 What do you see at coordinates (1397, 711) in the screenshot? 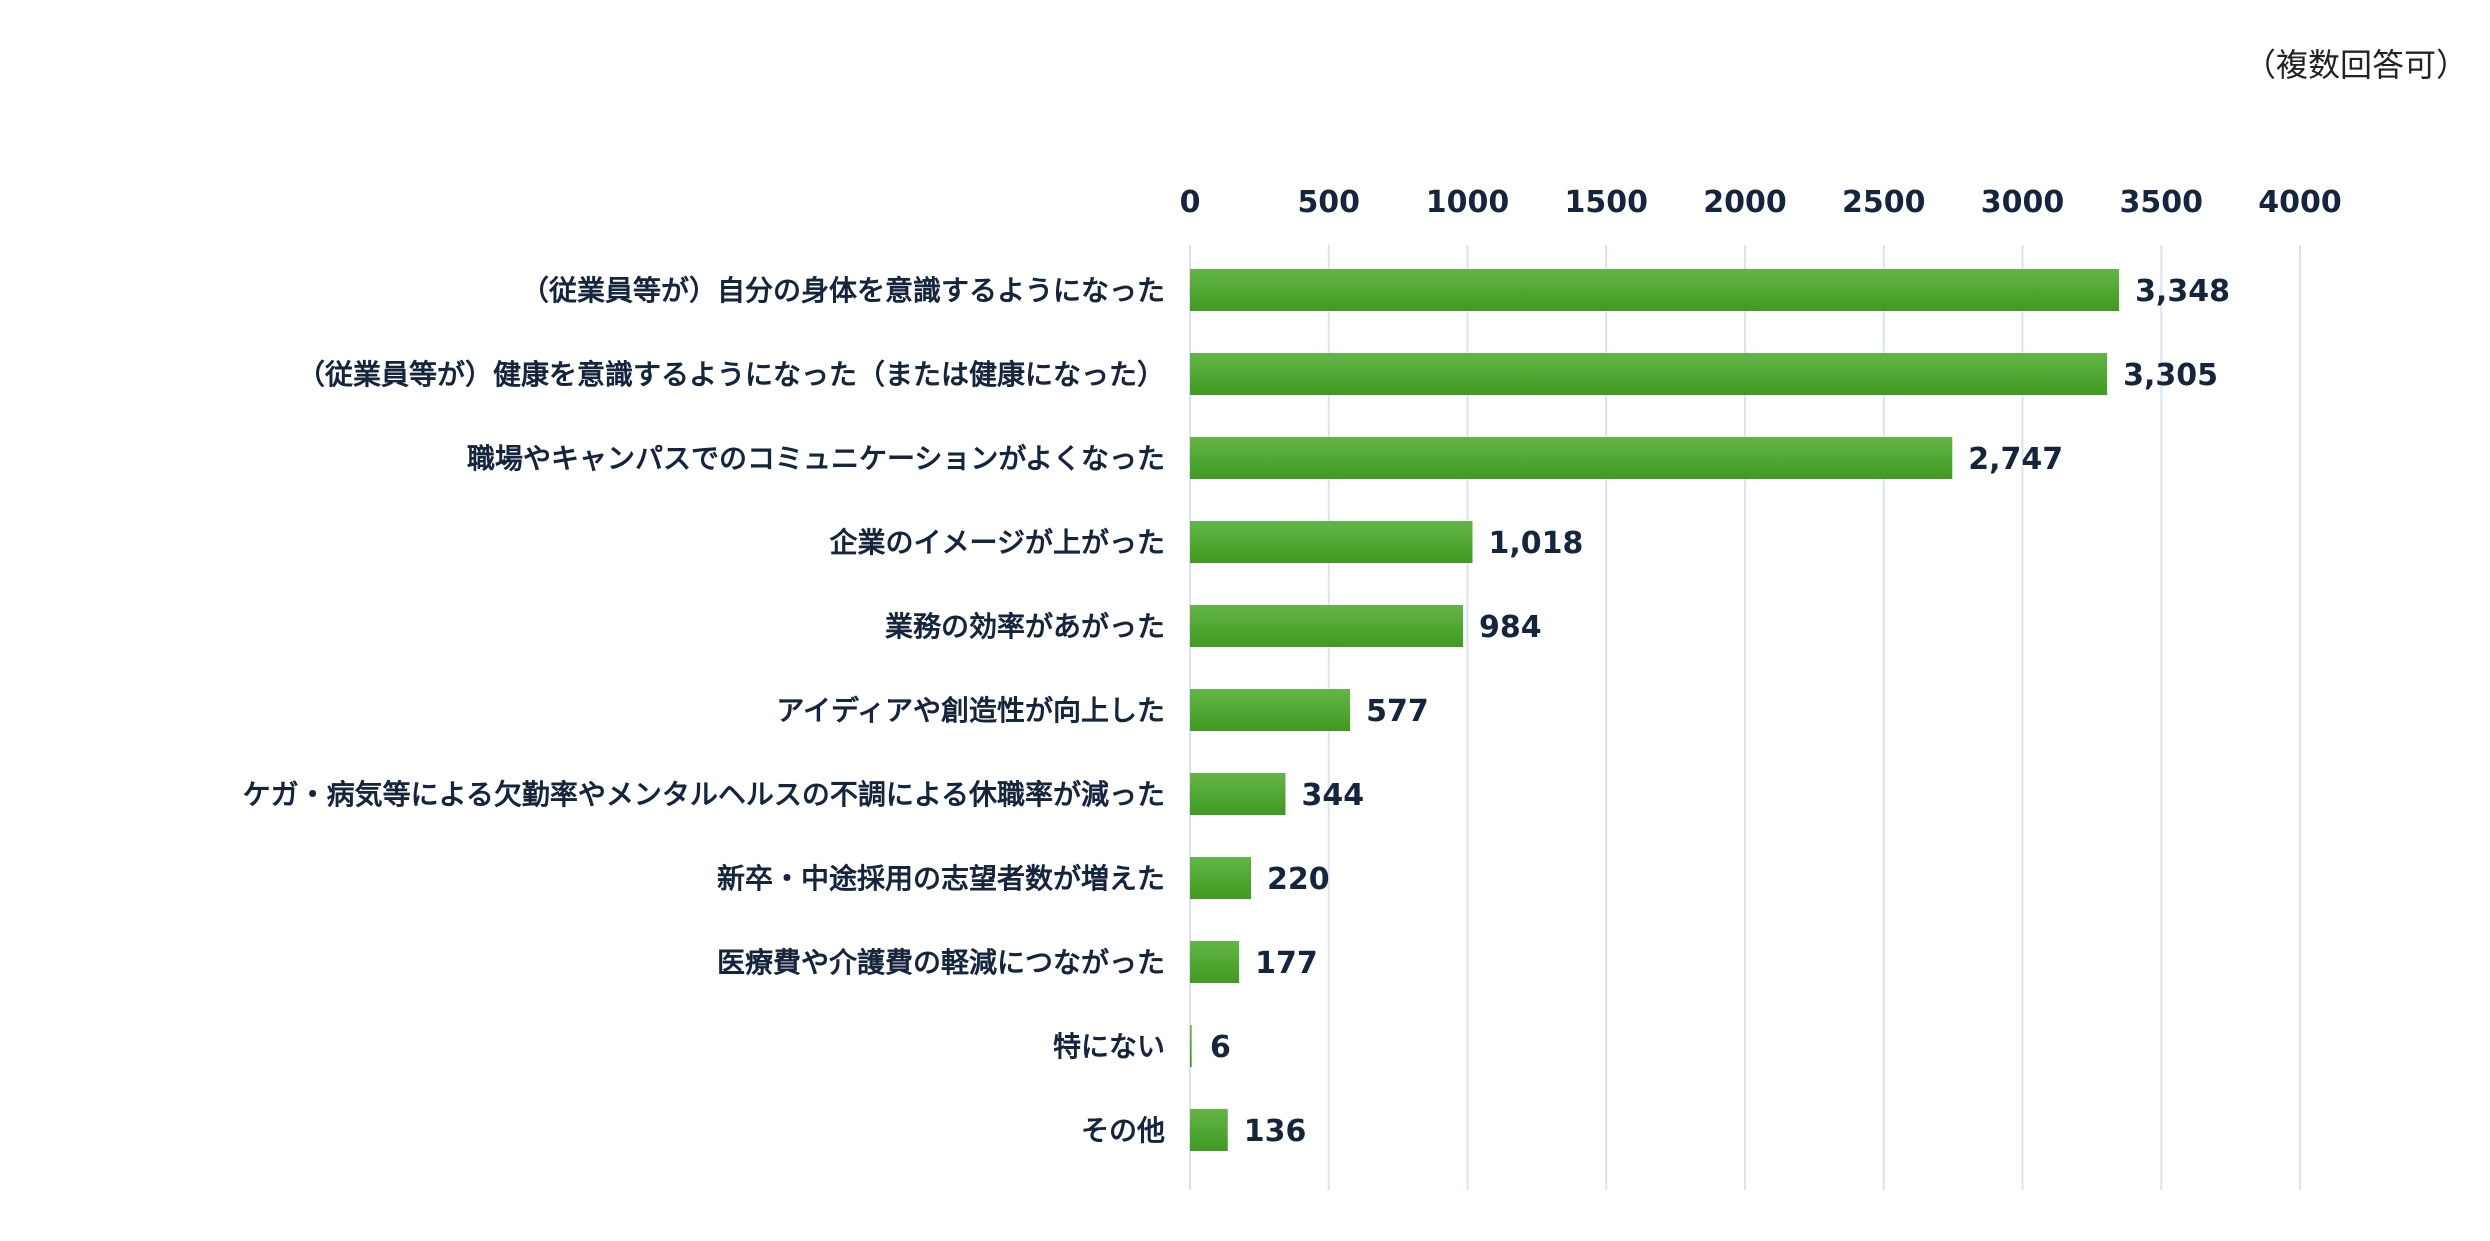
I see `data-label: 577` at bounding box center [1397, 711].